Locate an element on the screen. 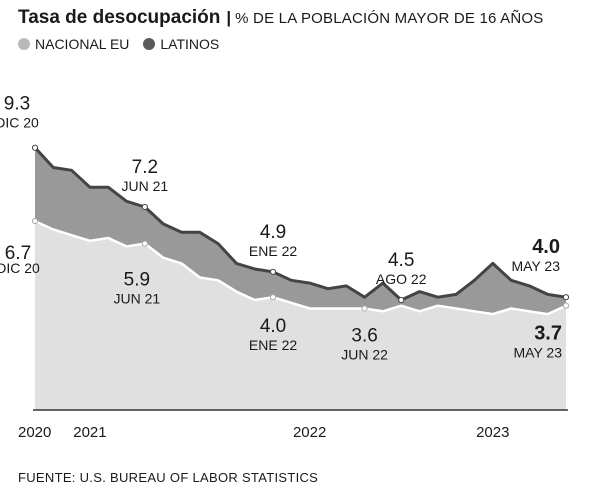 The image size is (600, 498). legend-label-nacional: NACIONAL EU is located at coordinates (82, 44).